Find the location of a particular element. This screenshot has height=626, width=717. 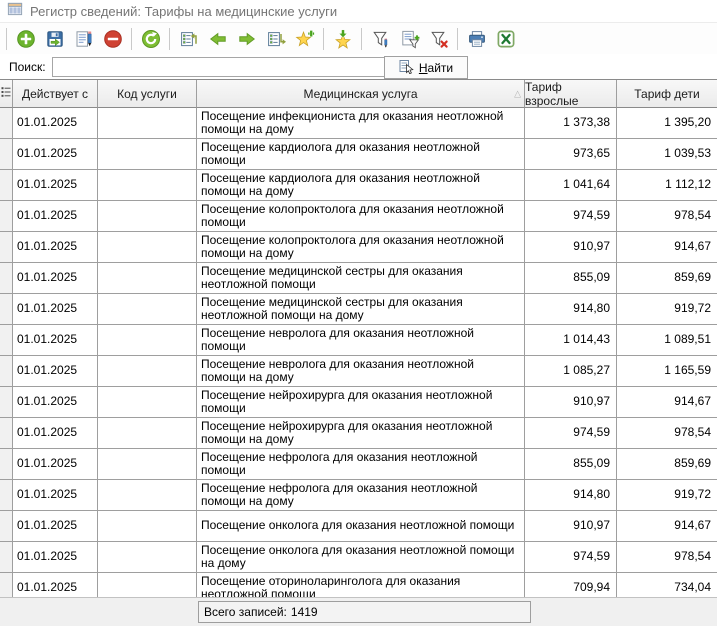

cell-tariff-adult: 974,59 is located at coordinates (571, 216).